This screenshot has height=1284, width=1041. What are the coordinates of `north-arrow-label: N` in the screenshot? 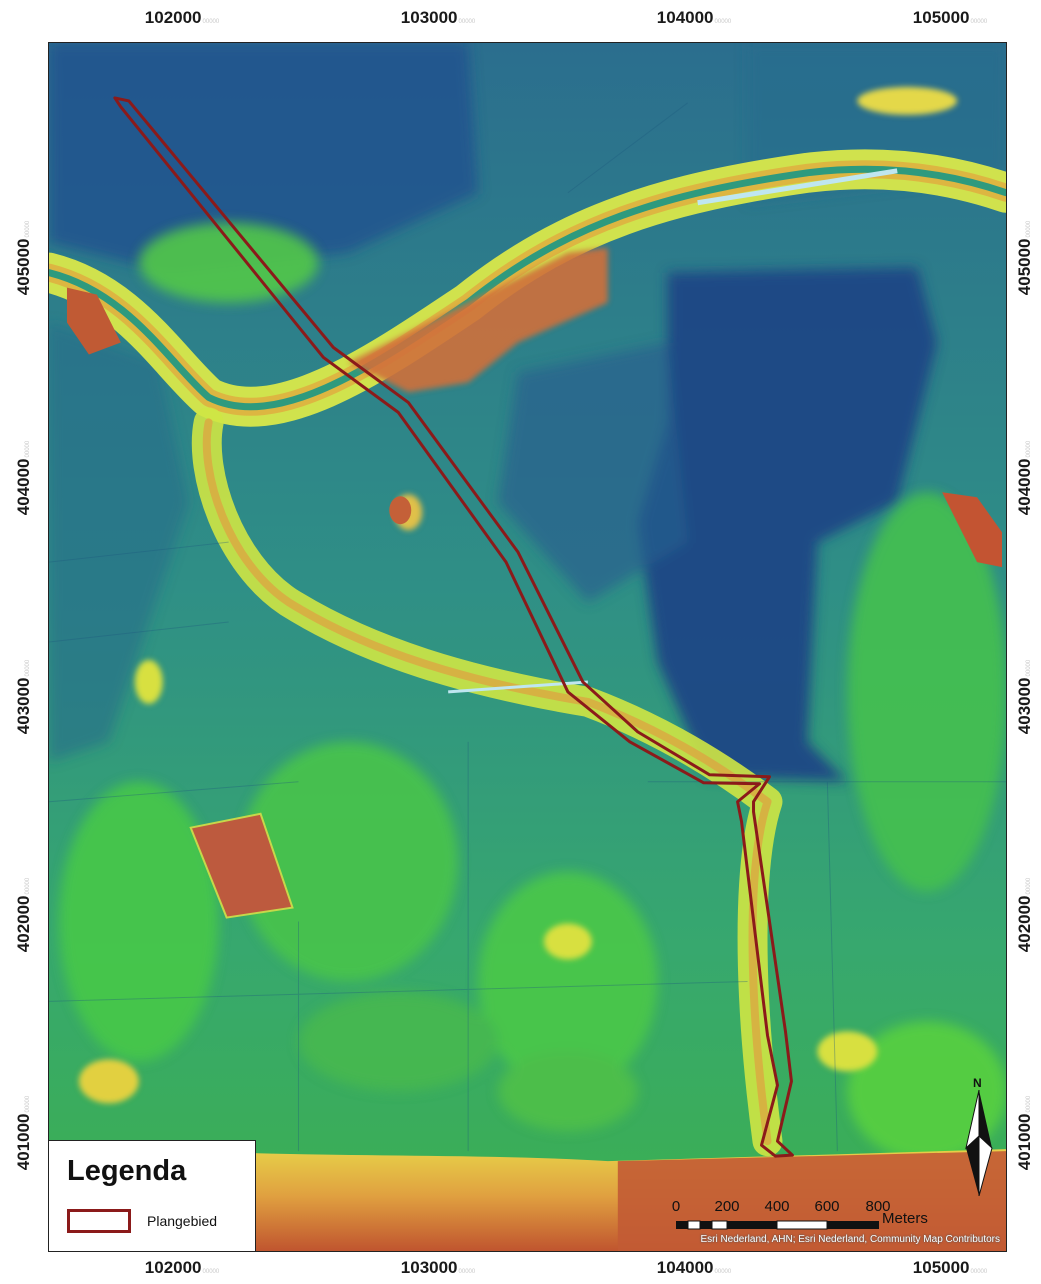 It's located at (977, 1083).